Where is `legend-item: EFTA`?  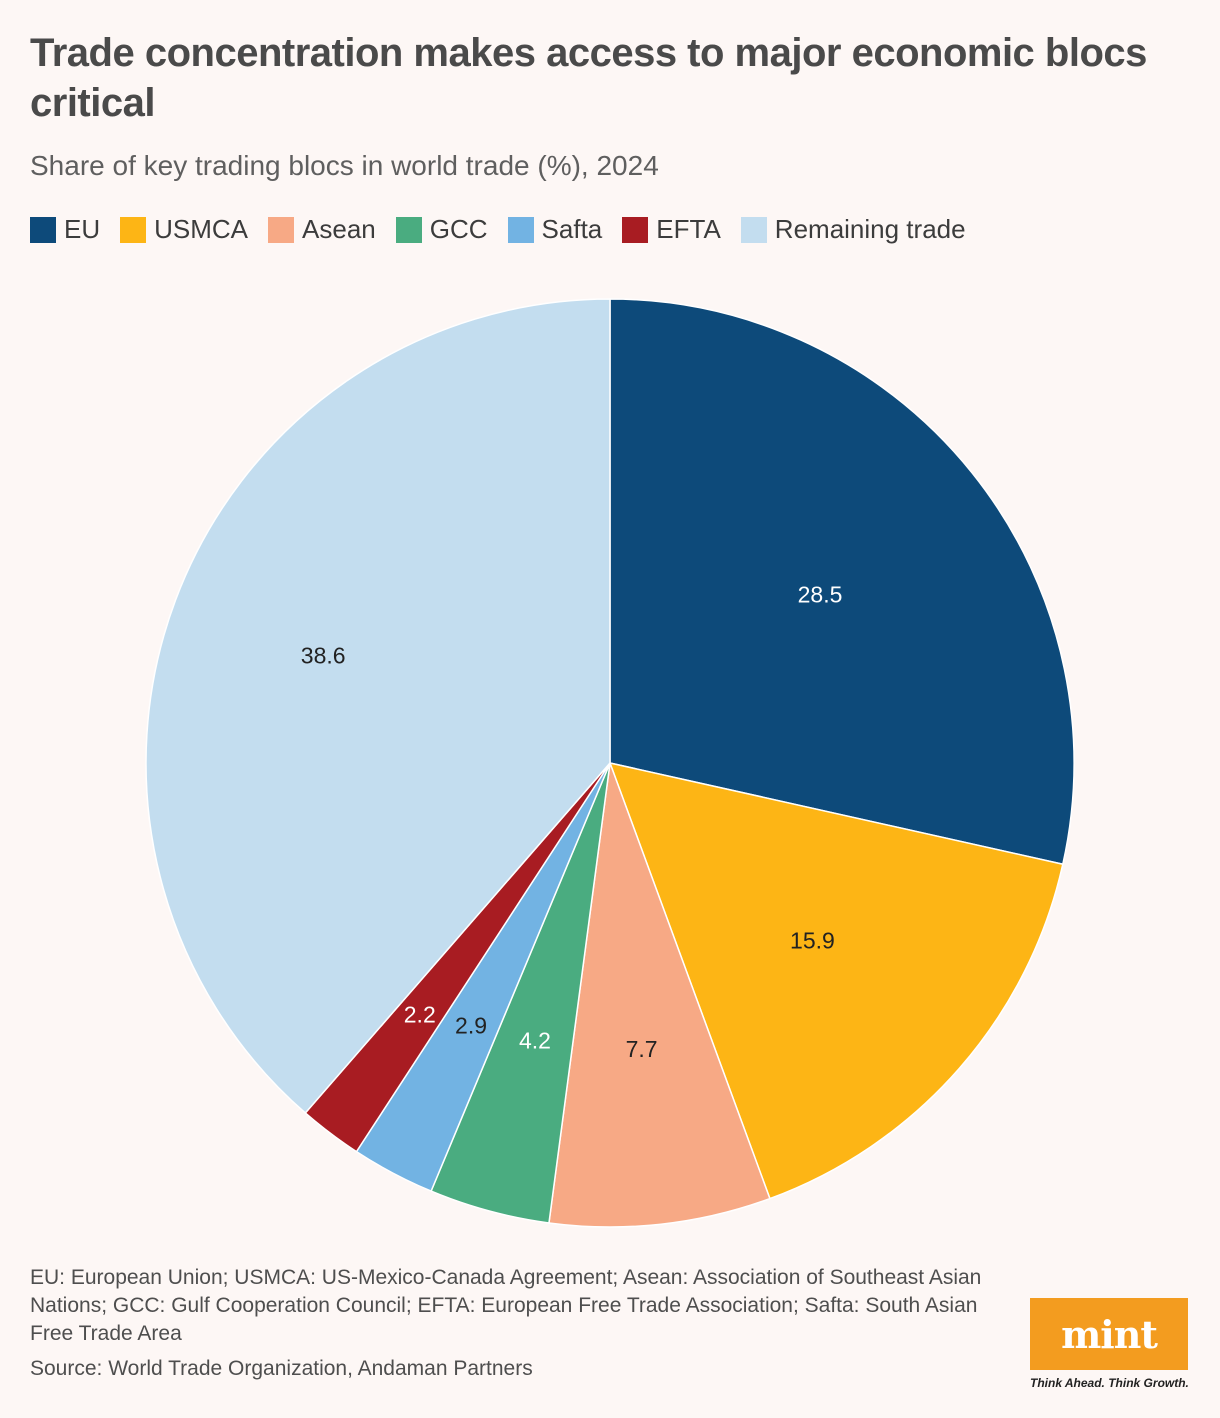
legend-item: EFTA is located at coordinates (671, 229).